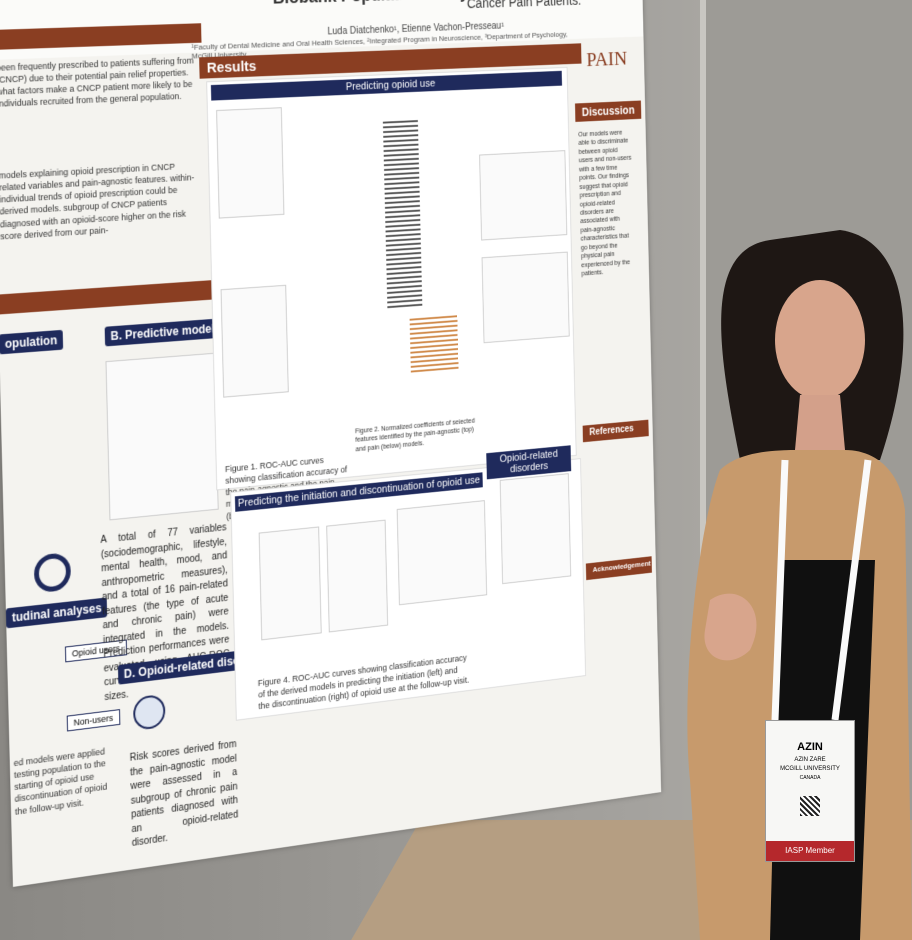 The height and width of the screenshot is (940, 912). I want to click on section-heading: B. Predictive models, so click(166, 332).